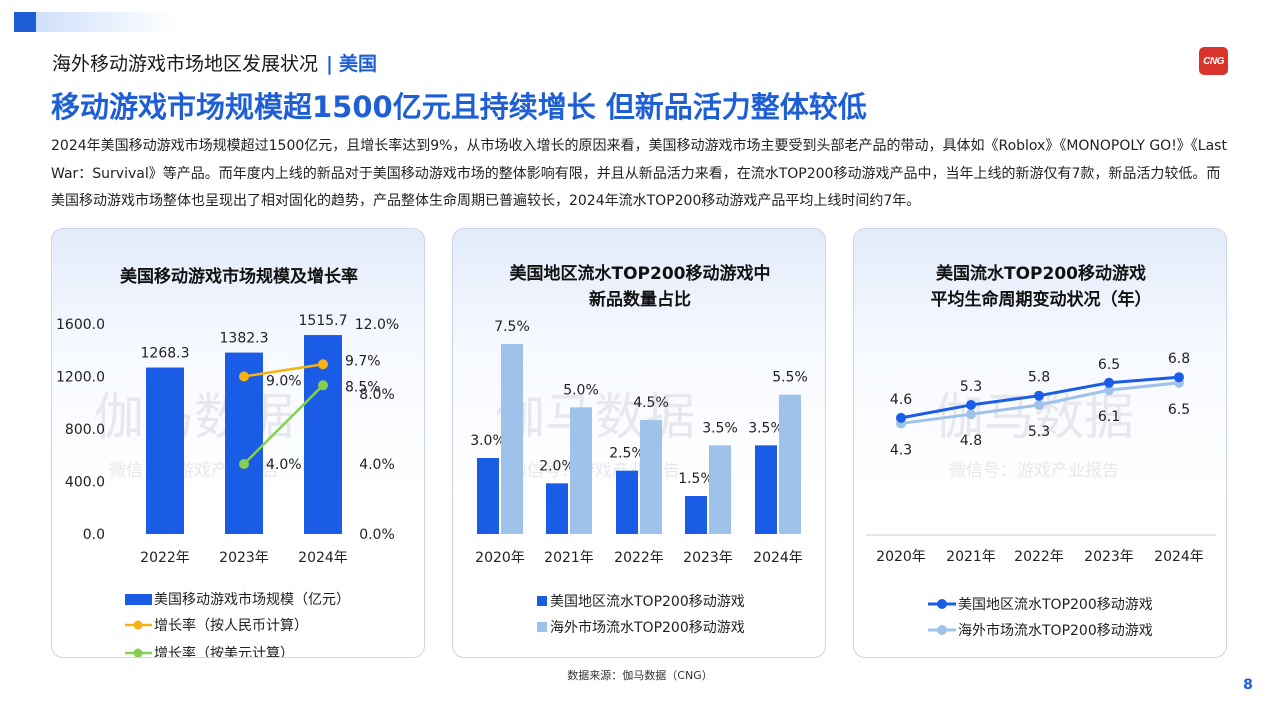 This screenshot has height=720, width=1280. Describe the element at coordinates (323, 321) in the screenshot. I see `bar-value-label: 1515.7` at that location.